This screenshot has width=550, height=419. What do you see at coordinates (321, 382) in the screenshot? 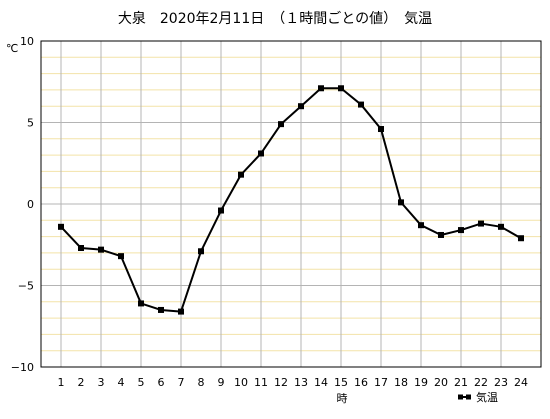
I see `x-tick-label: 14` at bounding box center [321, 382].